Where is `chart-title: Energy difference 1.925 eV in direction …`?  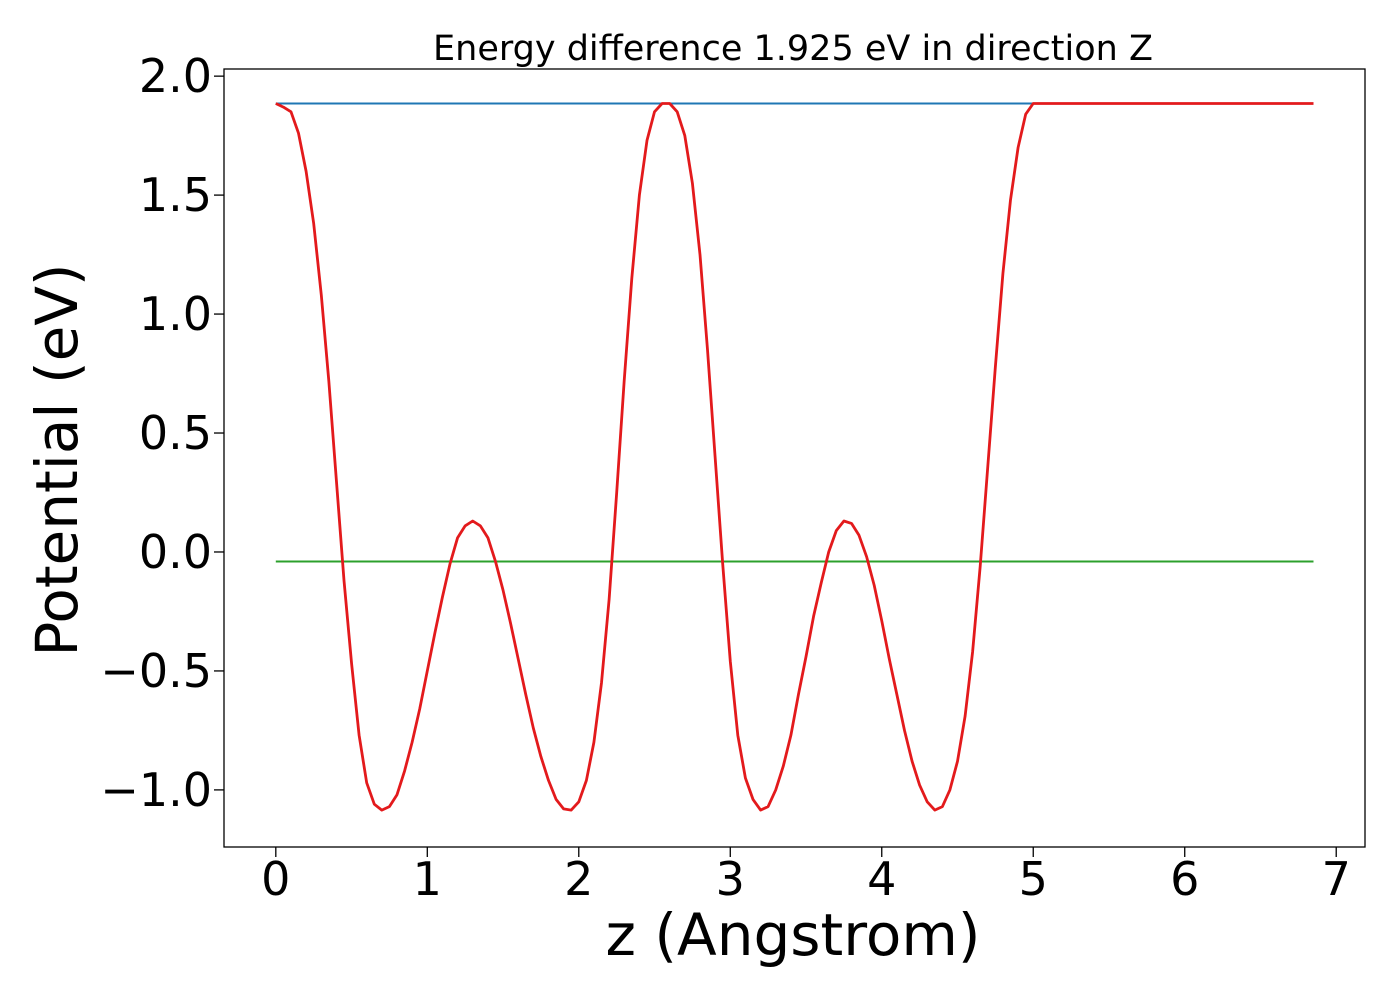 chart-title: Energy difference 1.925 eV in direction … is located at coordinates (793, 49).